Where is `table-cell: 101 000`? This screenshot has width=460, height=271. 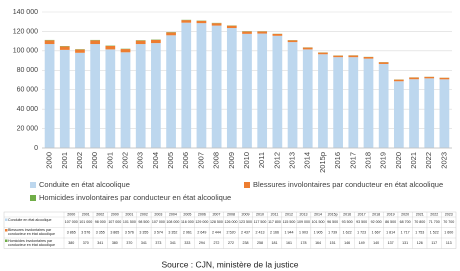 table-cell: 101 000 is located at coordinates (85, 222).